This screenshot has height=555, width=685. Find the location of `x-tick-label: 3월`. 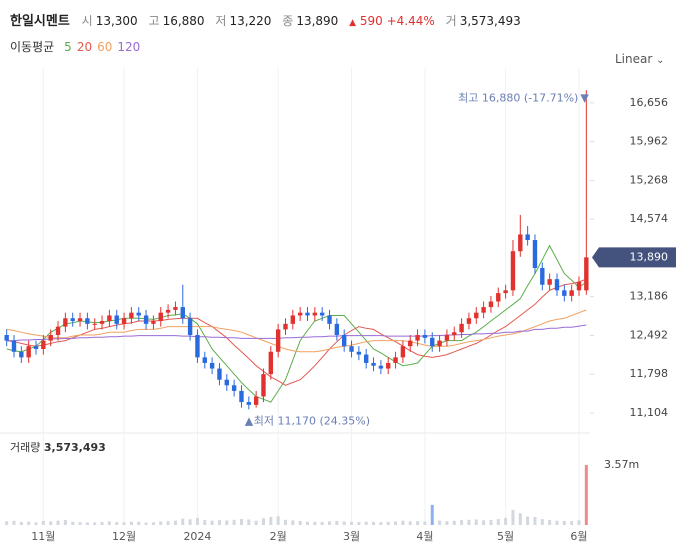

x-tick-label: 3월 is located at coordinates (351, 536).